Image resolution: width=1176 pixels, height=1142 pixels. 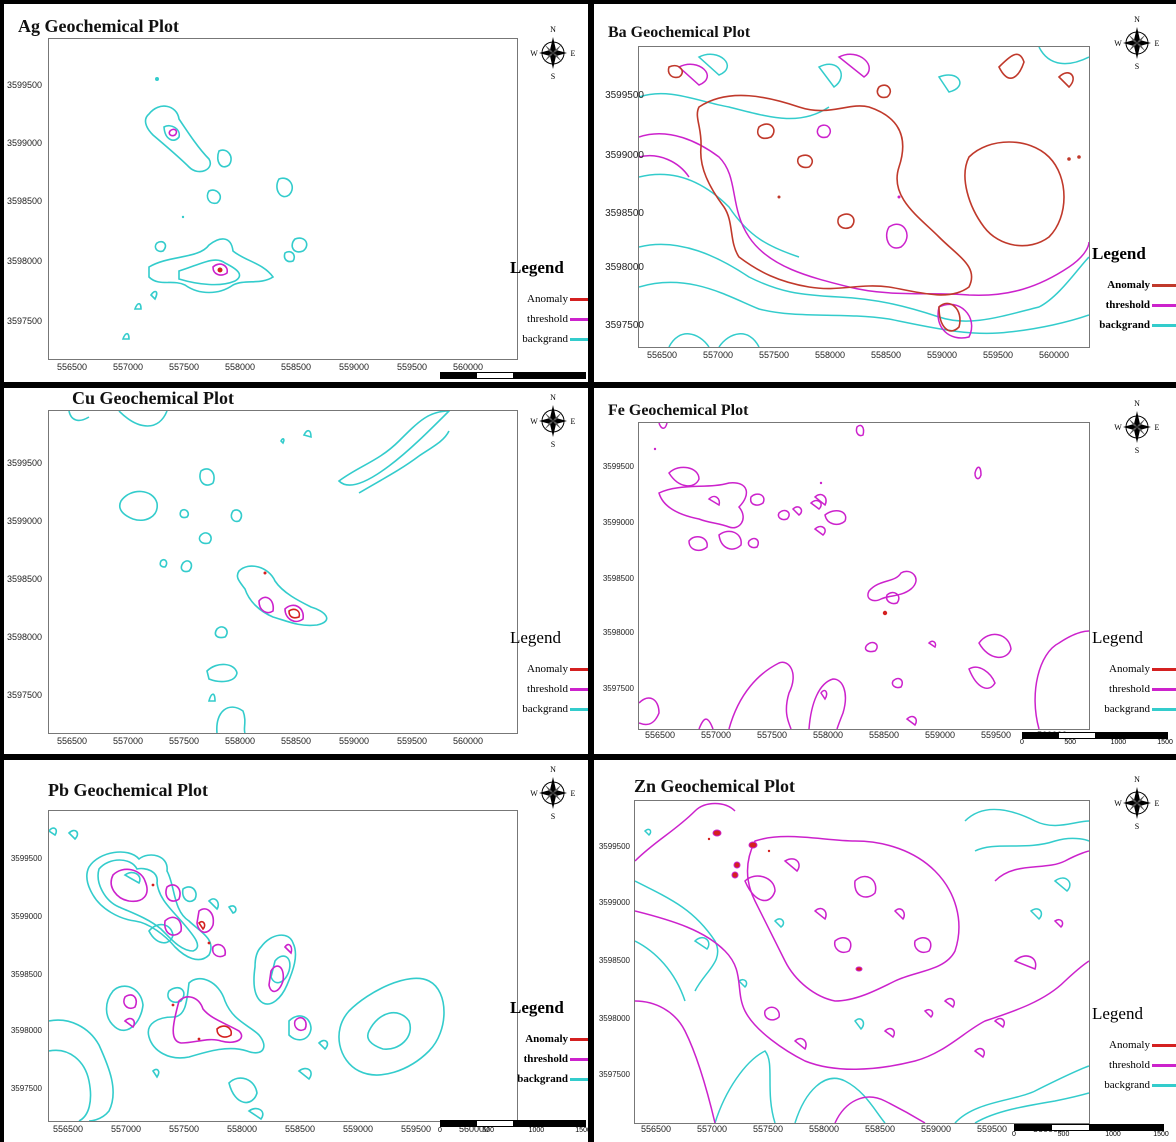 I want to click on legend-item-background: backgrand, so click(x=1134, y=325).